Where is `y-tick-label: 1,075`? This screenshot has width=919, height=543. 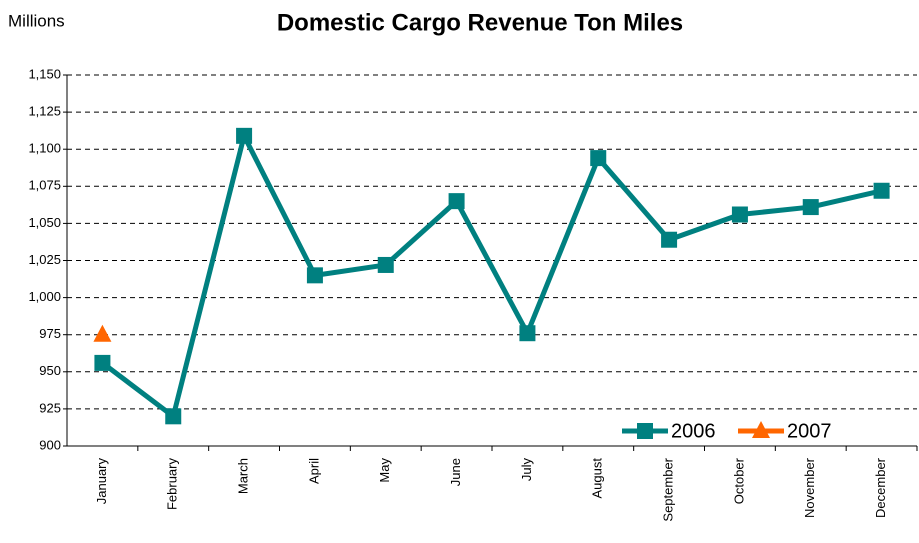
y-tick-label: 1,075 is located at coordinates (44, 185).